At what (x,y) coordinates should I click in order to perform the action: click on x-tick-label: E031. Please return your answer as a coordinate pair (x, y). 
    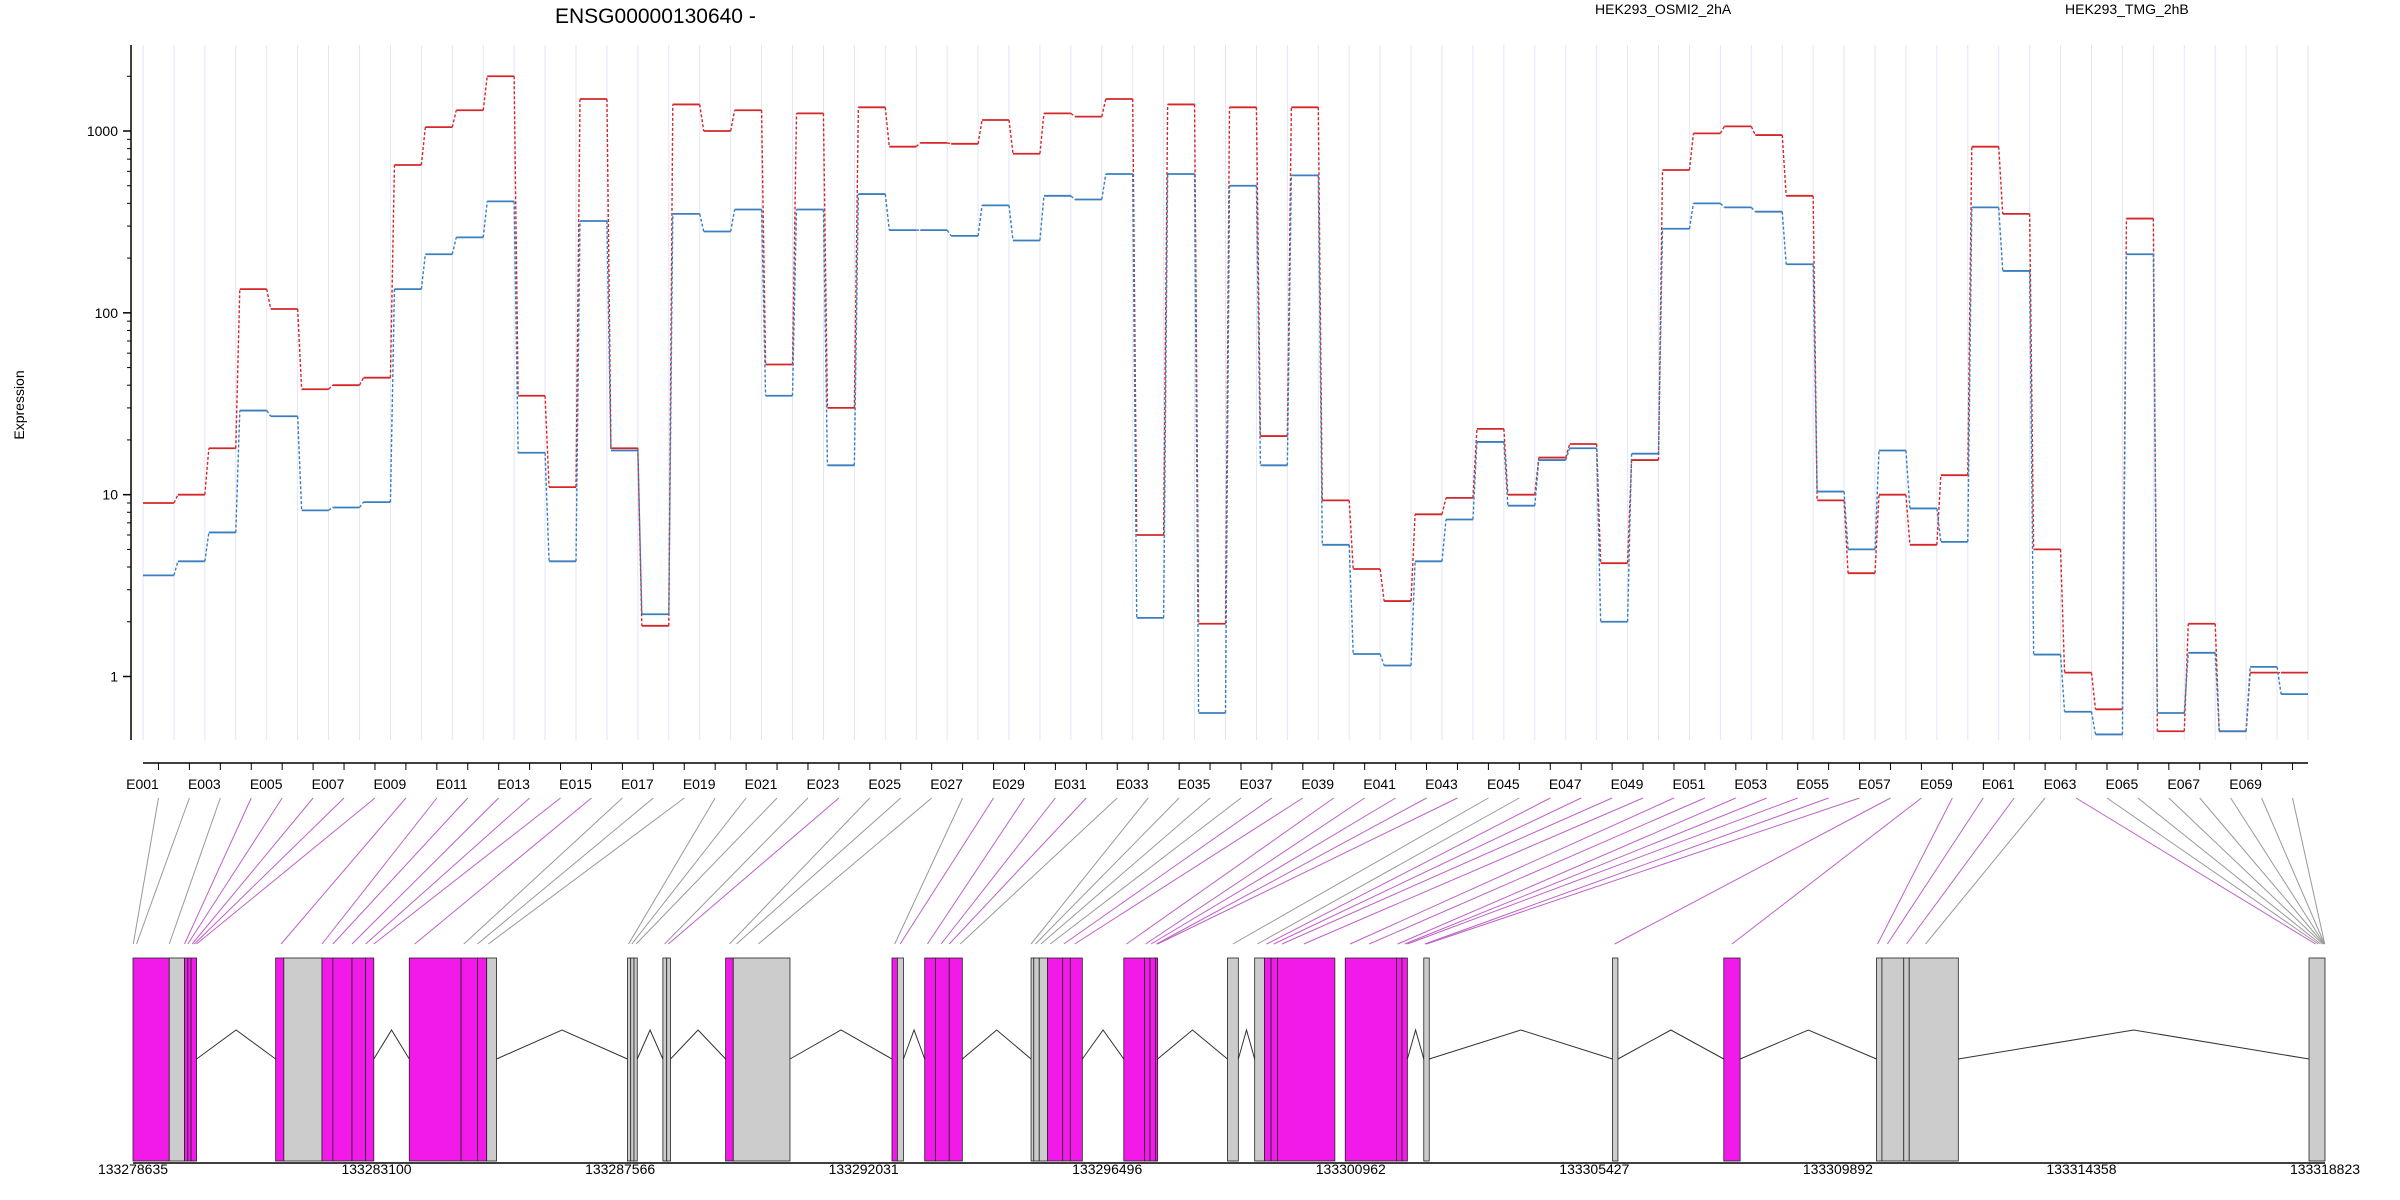
    Looking at the image, I should click on (1070, 784).